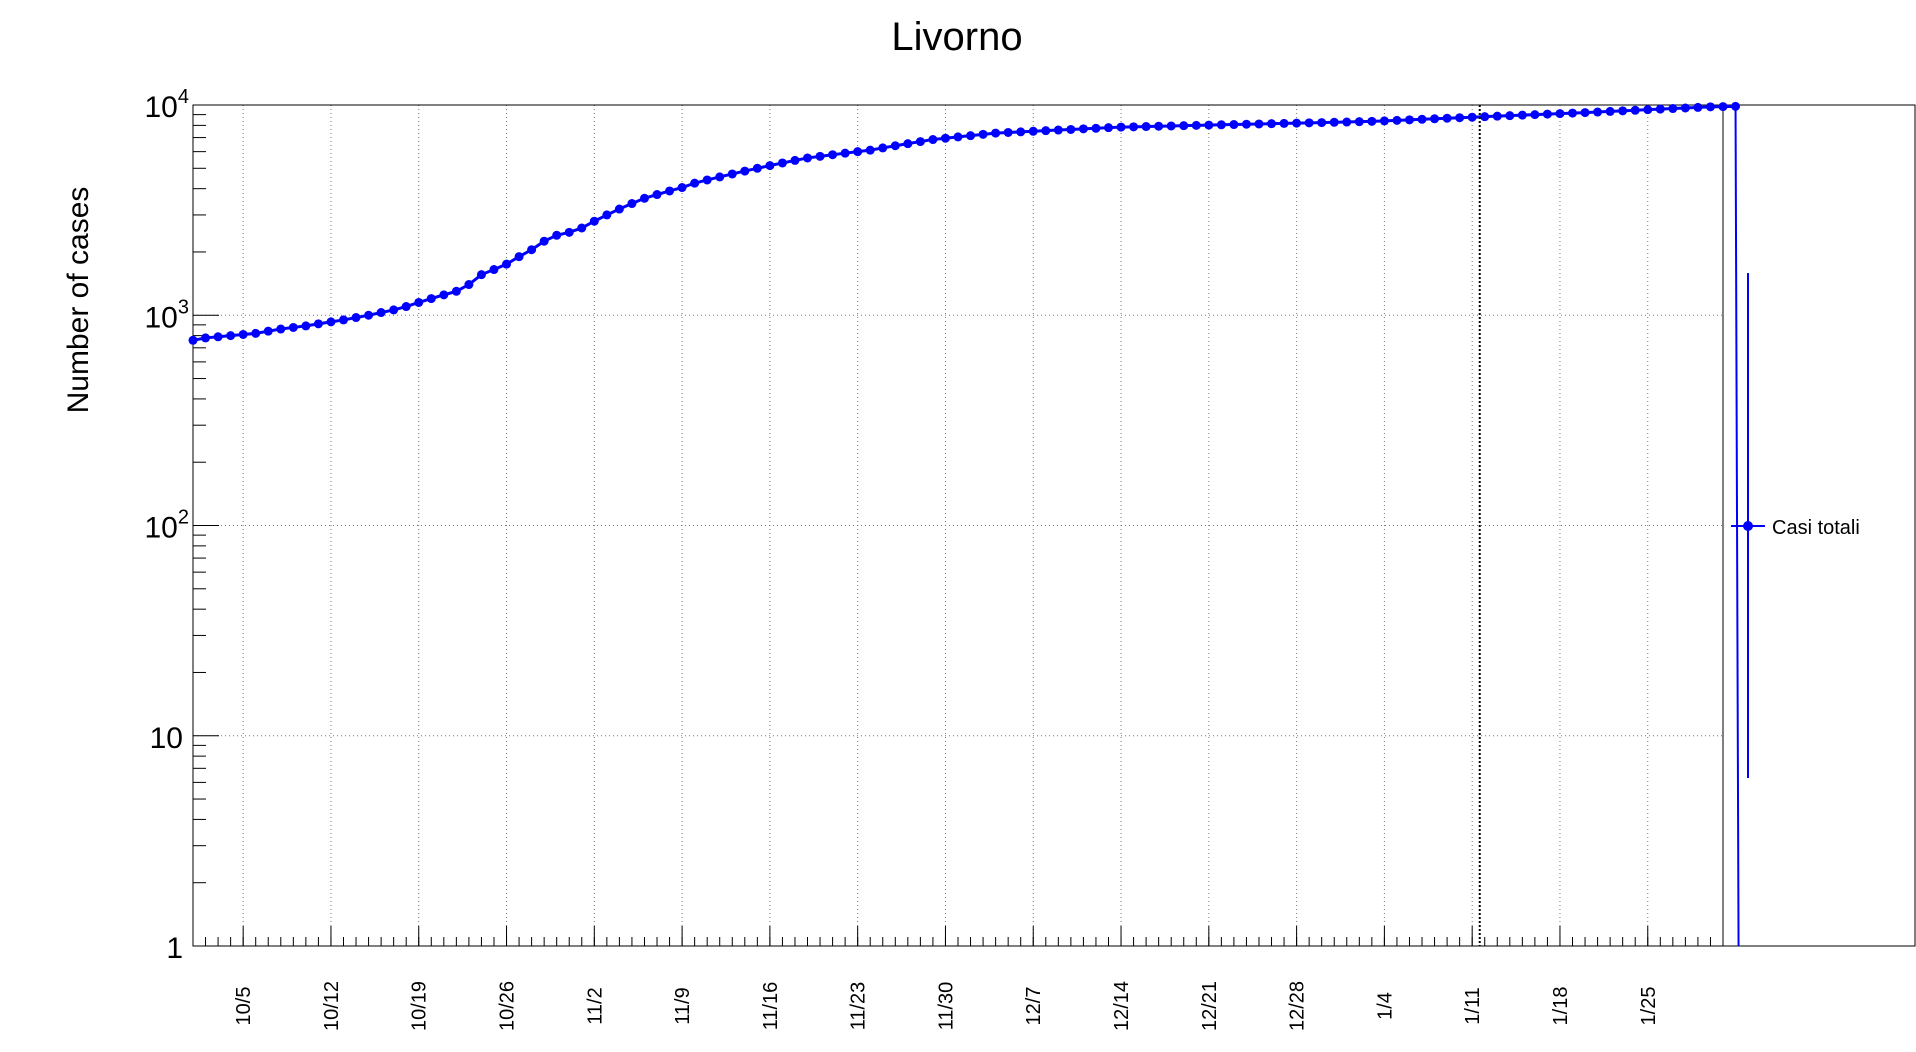  Describe the element at coordinates (1649, 1006) in the screenshot. I see `x-tick-label: 1/25` at that location.